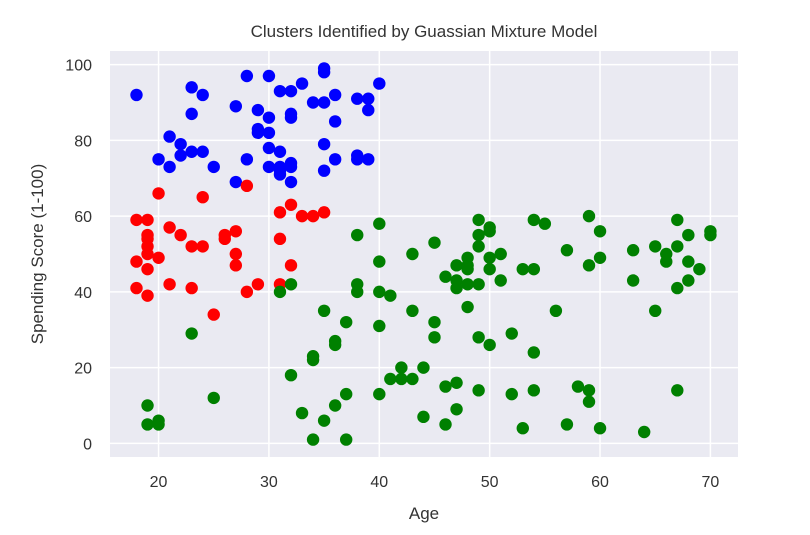 The width and height of the screenshot is (810, 535). I want to click on y-tick-label: 20, so click(83, 369).